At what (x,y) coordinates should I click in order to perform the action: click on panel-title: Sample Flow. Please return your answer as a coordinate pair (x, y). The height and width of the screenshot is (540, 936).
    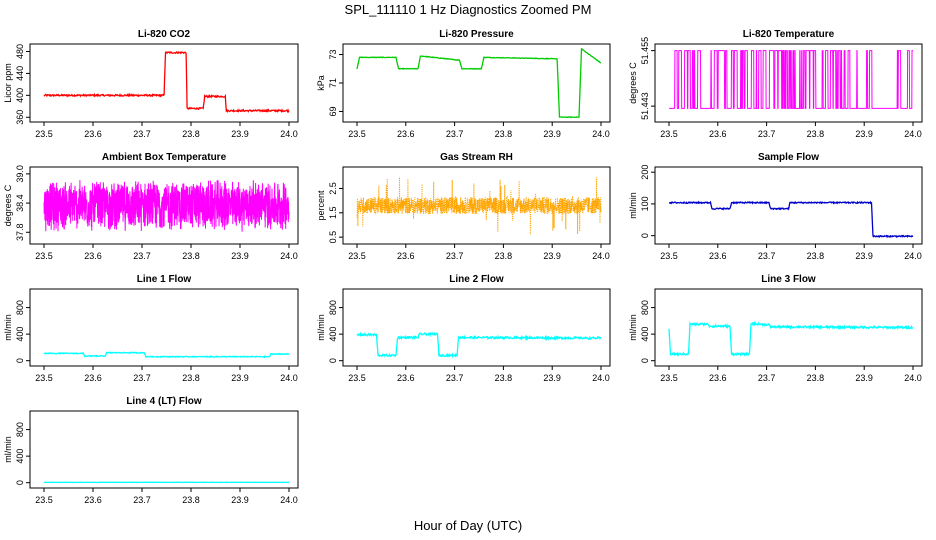
    Looking at the image, I should click on (788, 157).